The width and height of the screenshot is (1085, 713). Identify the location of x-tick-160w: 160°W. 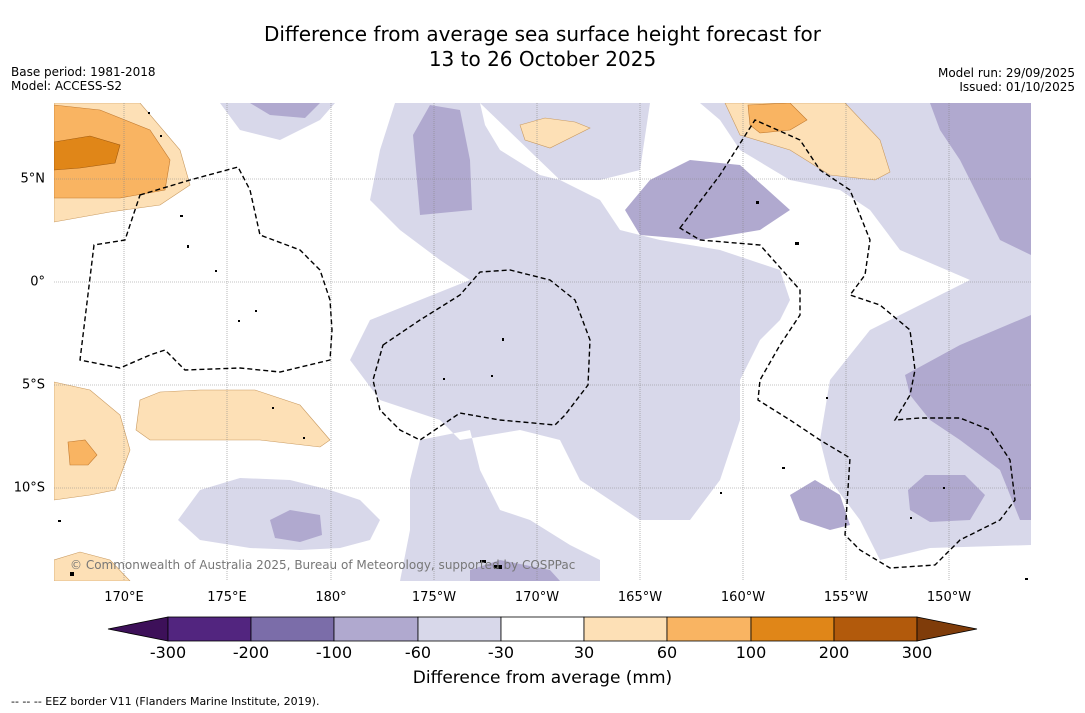
(743, 597).